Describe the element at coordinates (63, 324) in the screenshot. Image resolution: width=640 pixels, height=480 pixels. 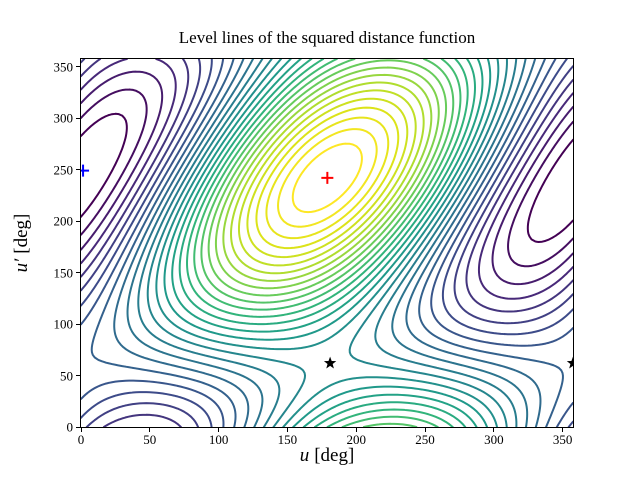
I see `y-tick-label: 100` at that location.